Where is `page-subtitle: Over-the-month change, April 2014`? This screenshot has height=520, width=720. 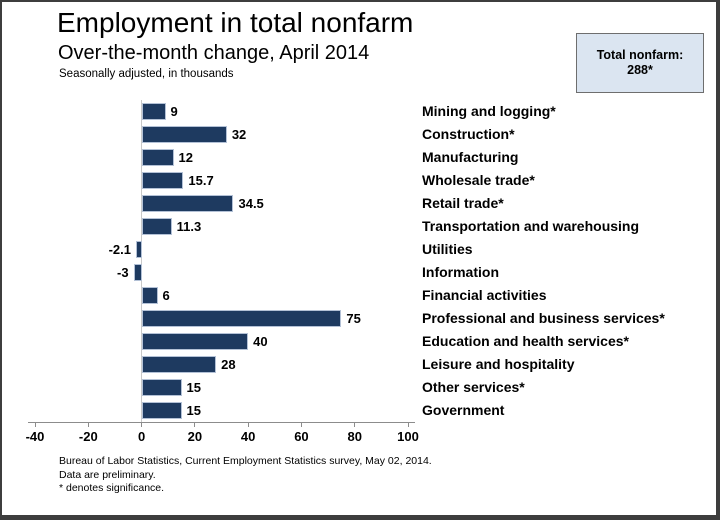 page-subtitle: Over-the-month change, April 2014 is located at coordinates (214, 53).